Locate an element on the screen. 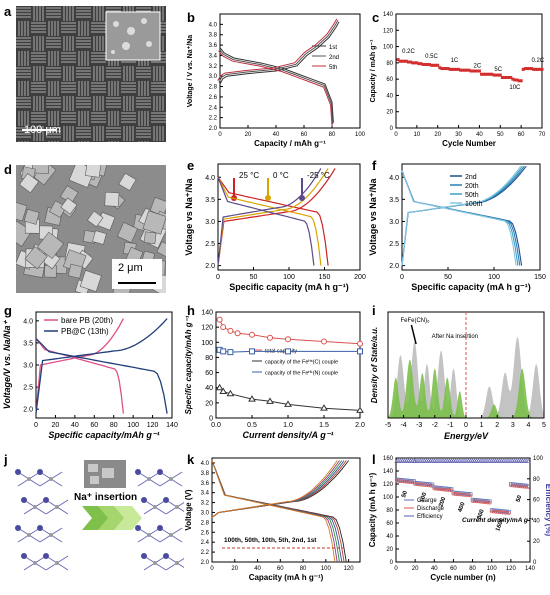 The width and height of the screenshot is (550, 595). x-tick-label: 70 is located at coordinates (542, 135).